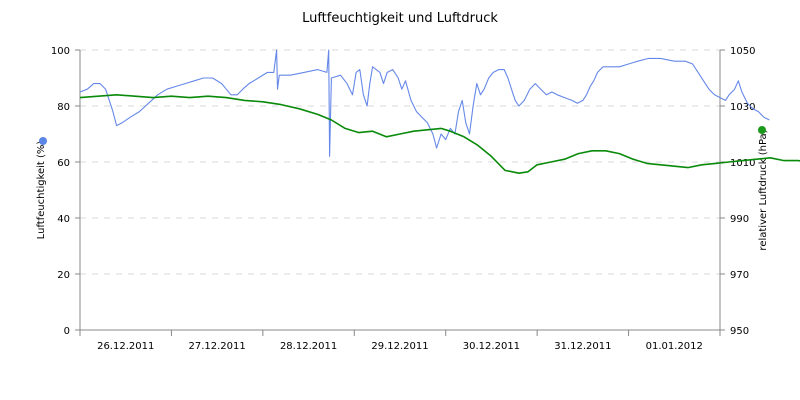 Image resolution: width=800 pixels, height=400 pixels. What do you see at coordinates (491, 346) in the screenshot?
I see `x-tick-label: 30.12.2011` at bounding box center [491, 346].